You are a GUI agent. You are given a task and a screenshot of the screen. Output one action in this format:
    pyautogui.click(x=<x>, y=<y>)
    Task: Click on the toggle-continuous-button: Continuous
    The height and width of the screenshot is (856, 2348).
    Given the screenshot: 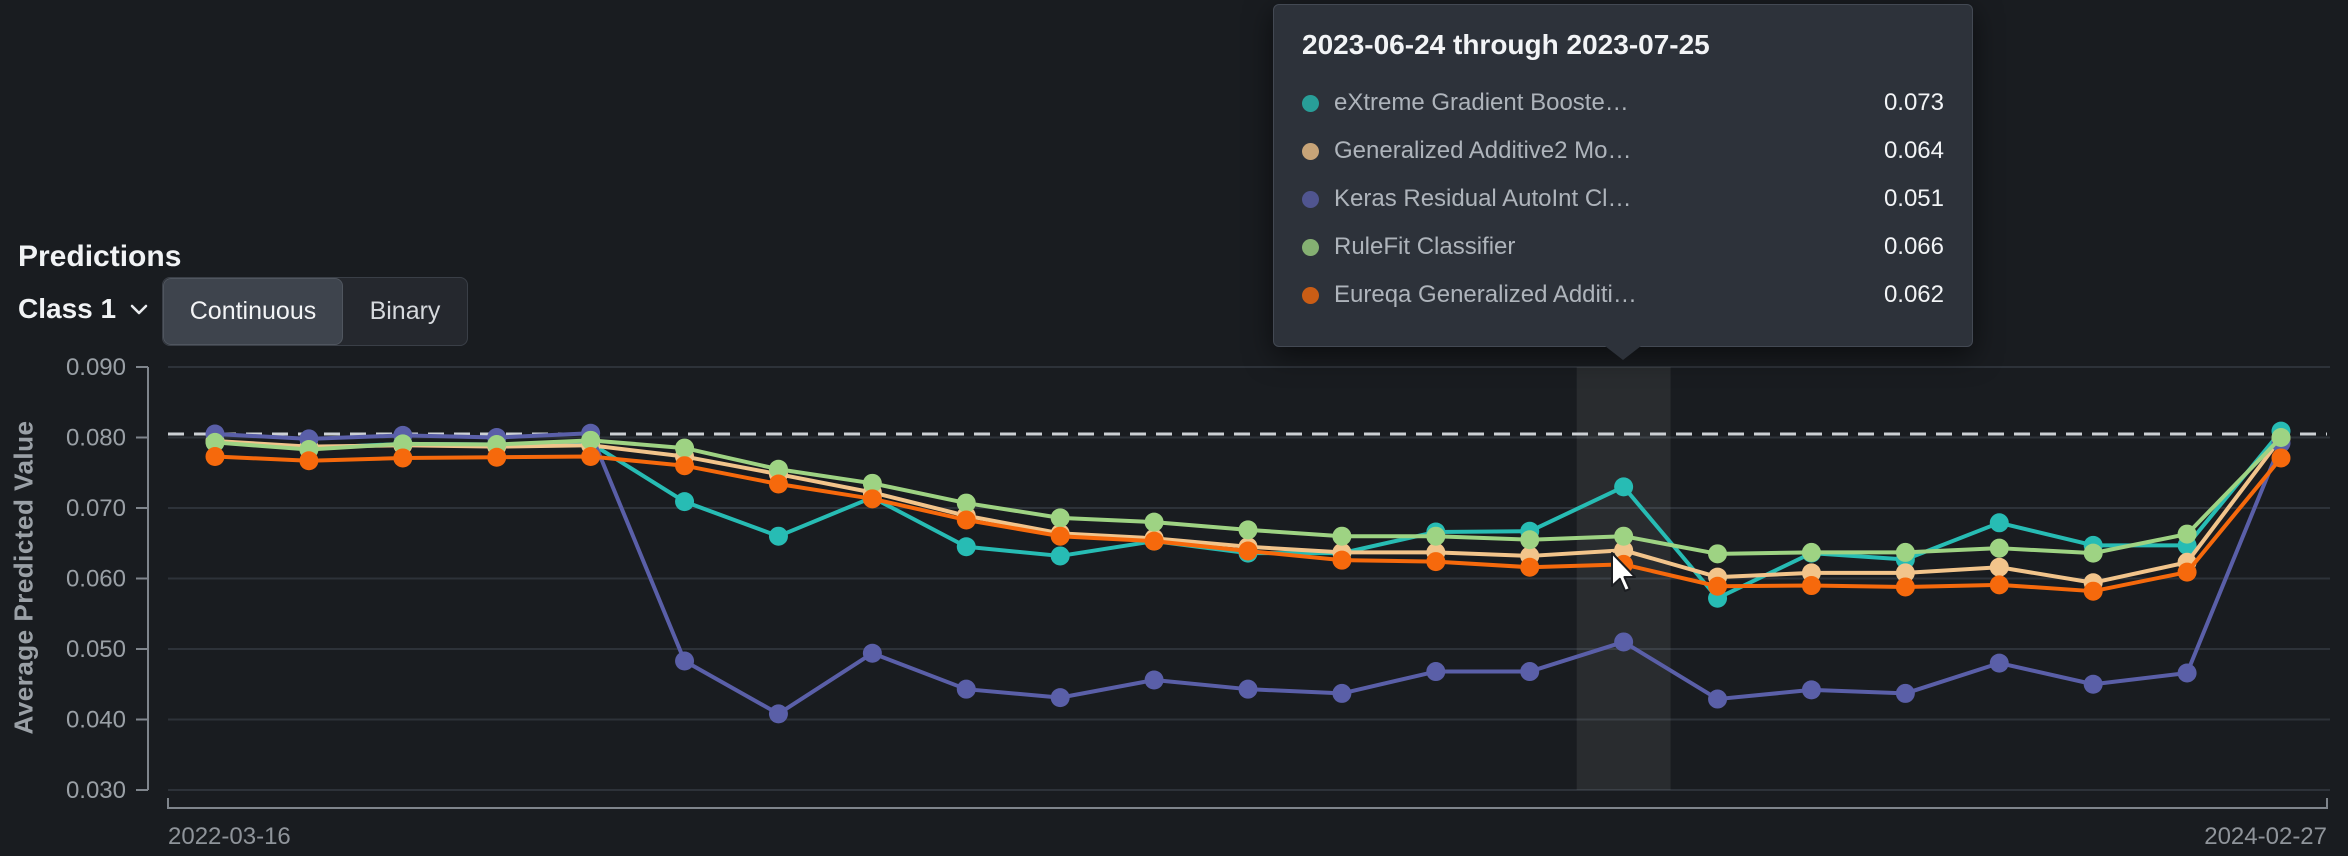 What is the action you would take?
    pyautogui.click(x=253, y=311)
    